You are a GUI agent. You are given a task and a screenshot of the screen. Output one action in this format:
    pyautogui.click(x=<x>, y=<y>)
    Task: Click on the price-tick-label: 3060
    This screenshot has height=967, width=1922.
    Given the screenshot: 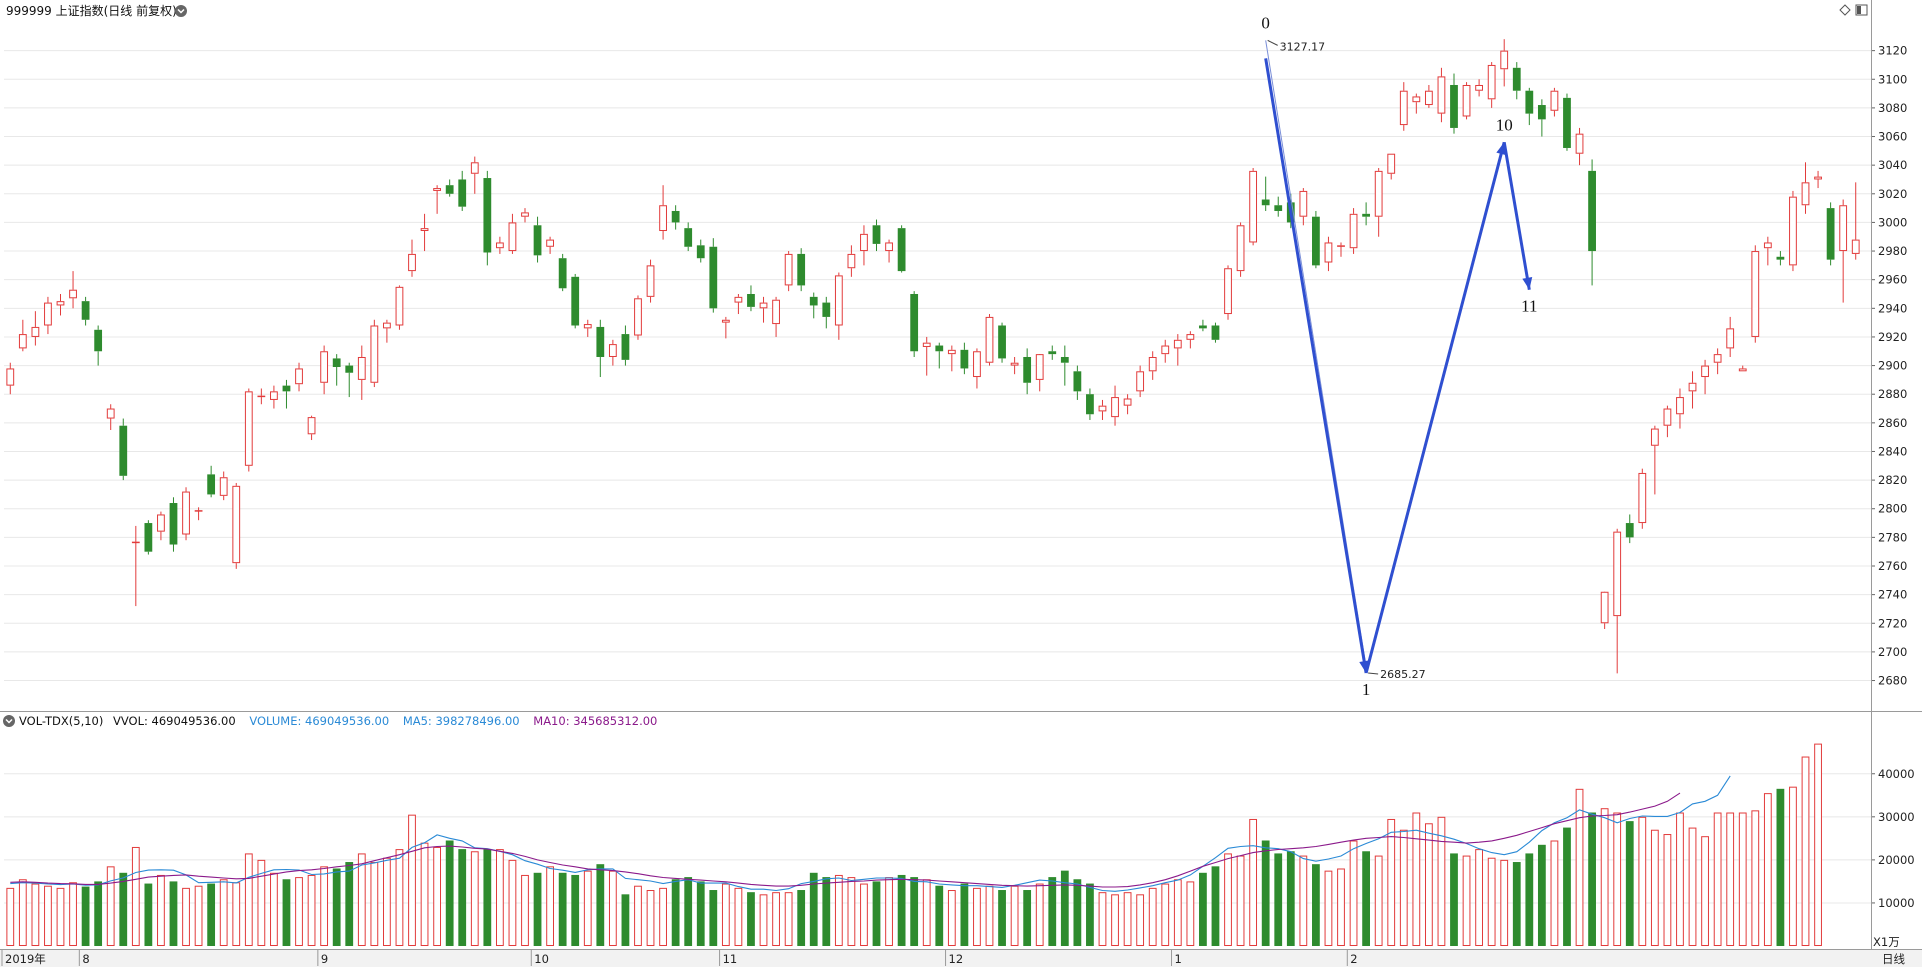 What is the action you would take?
    pyautogui.click(x=1892, y=137)
    